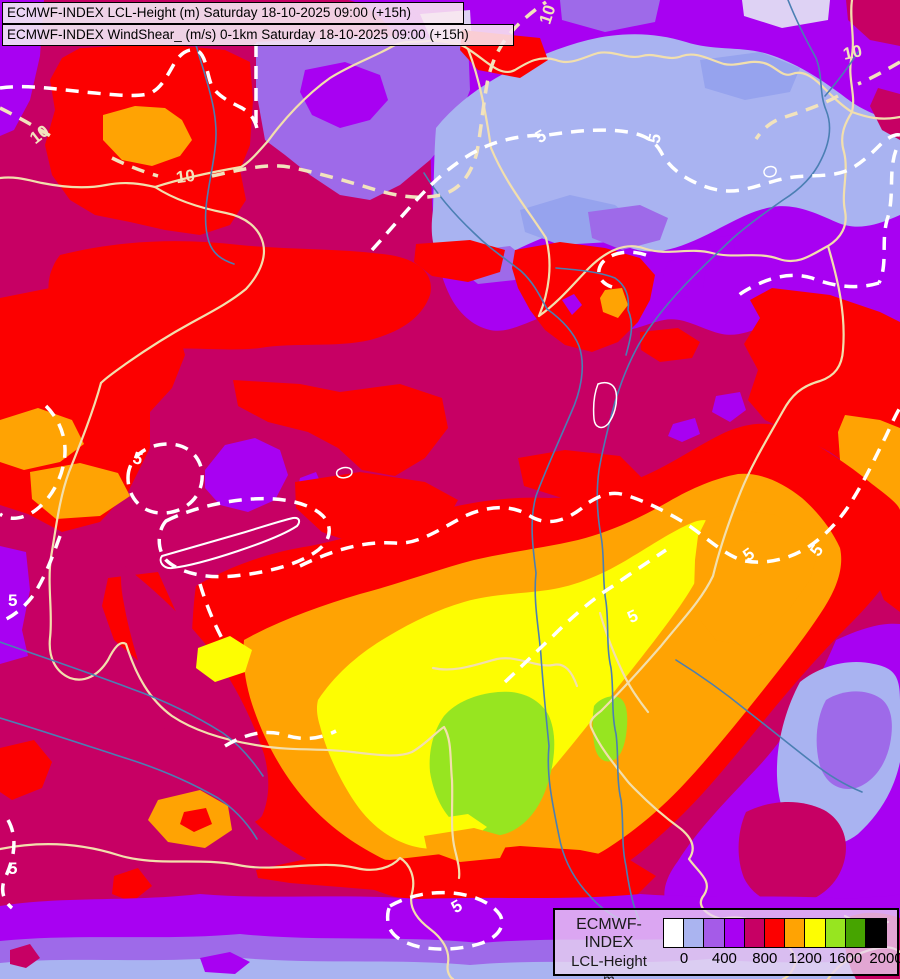 This screenshot has height=979, width=900. Describe the element at coordinates (230, 543) in the screenshot. I see `lake-balaton` at that location.